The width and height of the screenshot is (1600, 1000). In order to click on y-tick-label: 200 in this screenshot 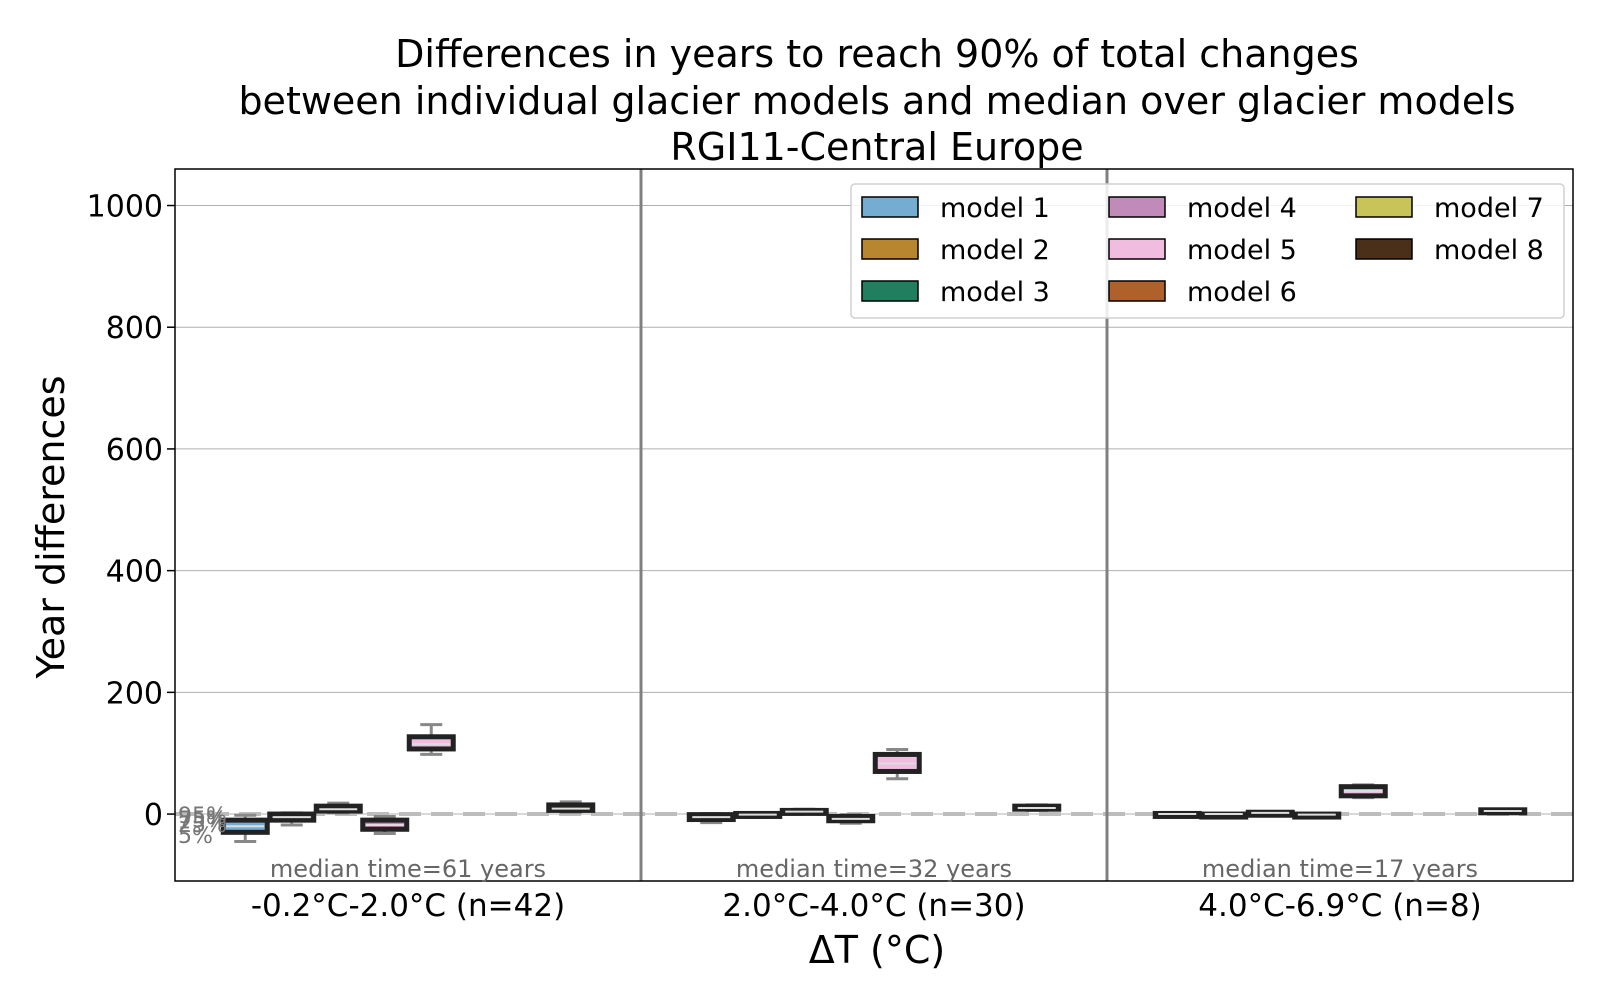, I will do `click(134, 693)`.